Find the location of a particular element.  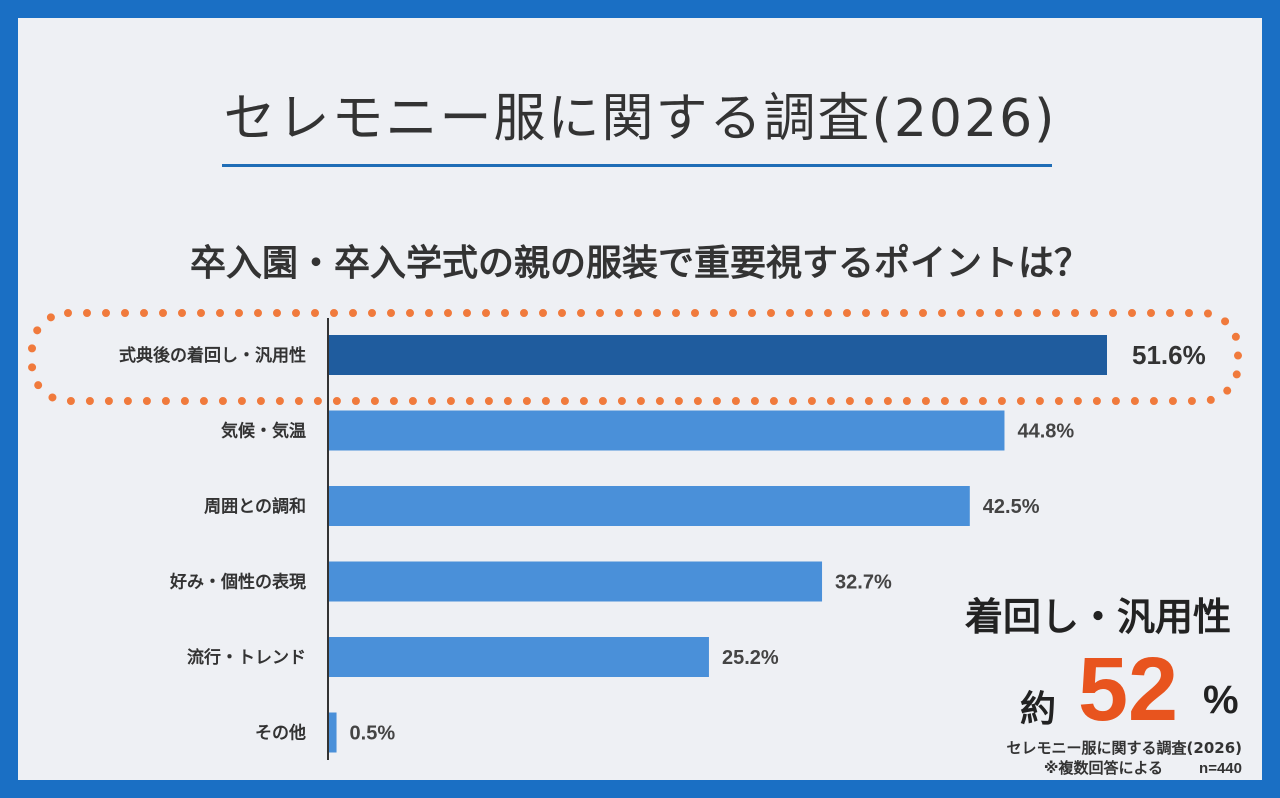

value-label-2: 44.8% is located at coordinates (1045, 432).